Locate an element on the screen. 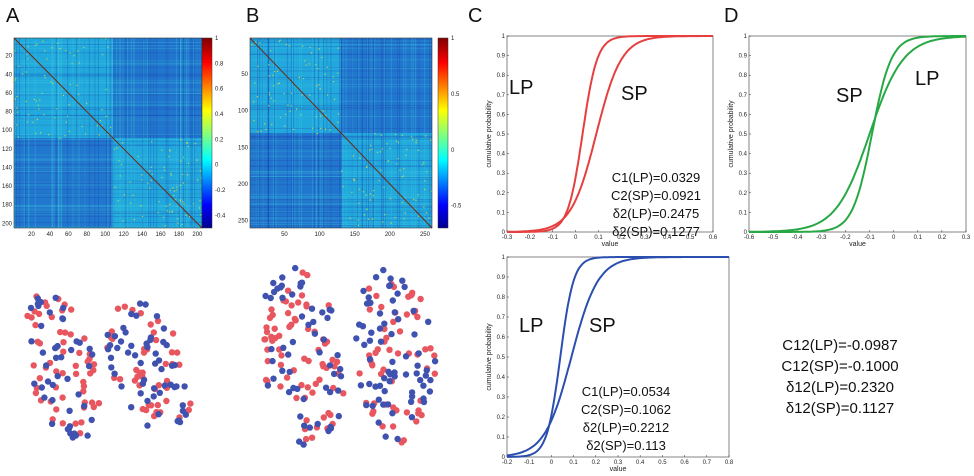  colorbar-tick-label: 0.5 is located at coordinates (455, 95).